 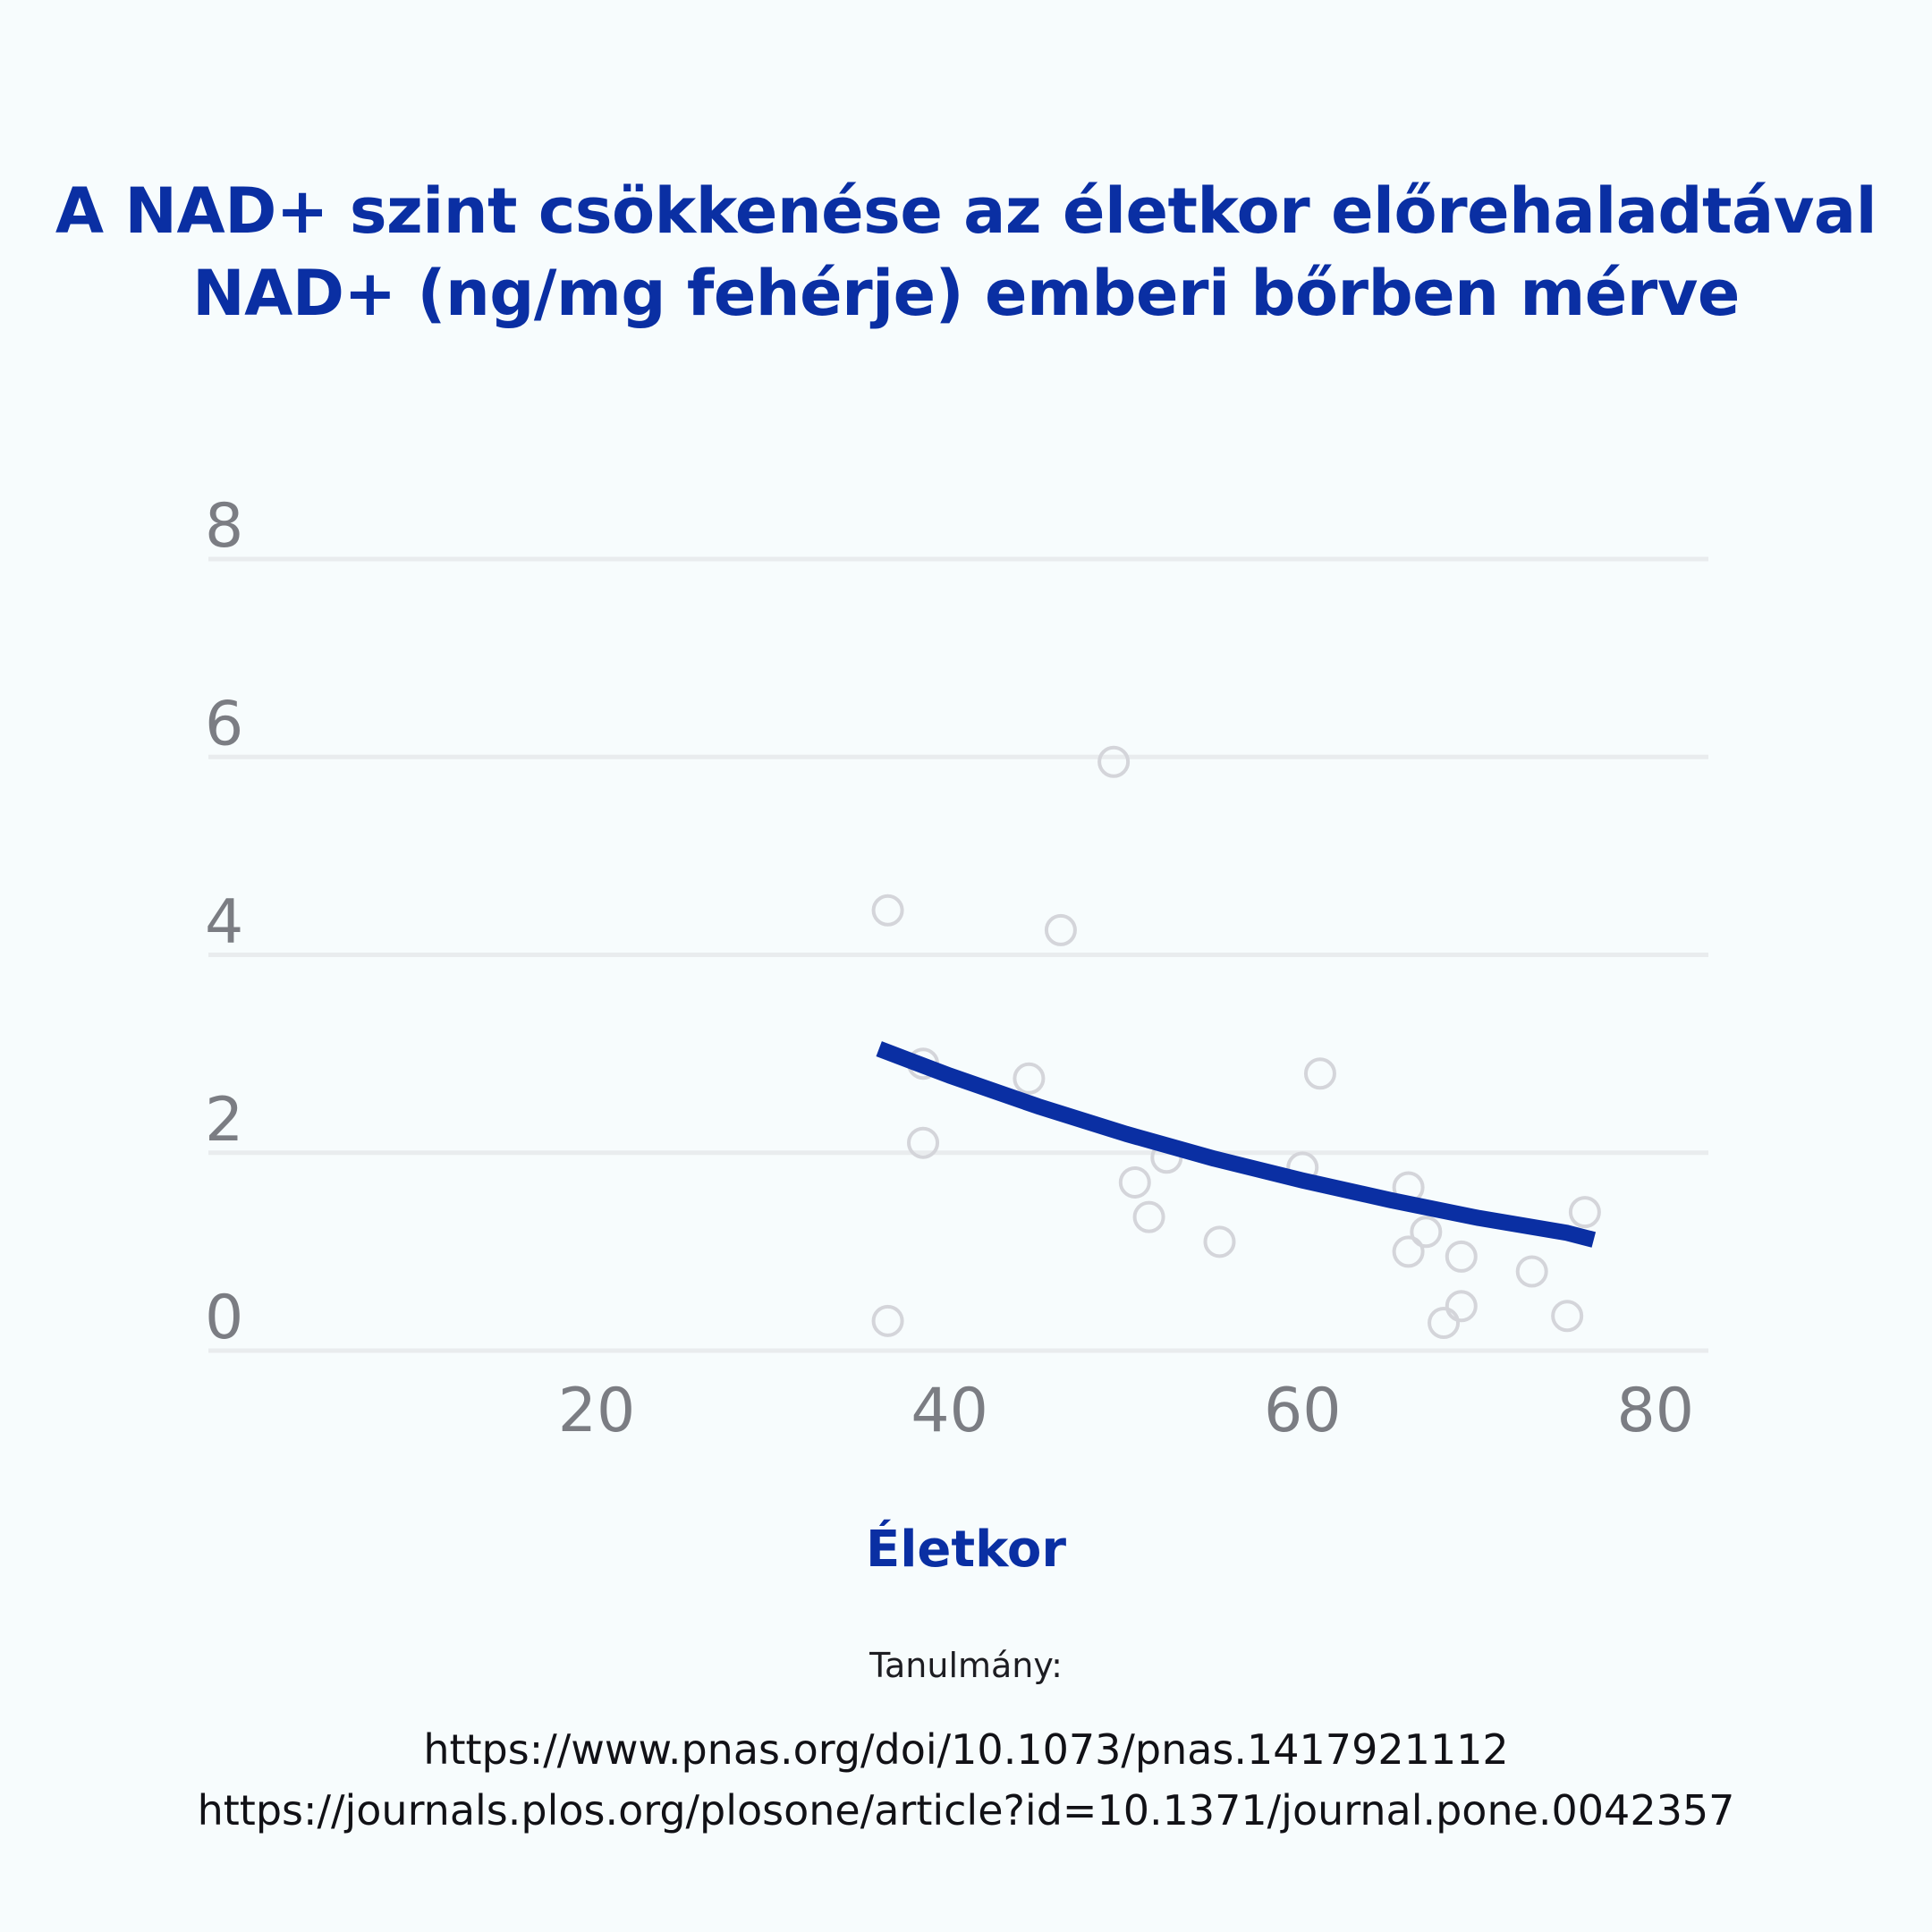 I want to click on source-label: Tanulmány:, so click(x=966, y=1665).